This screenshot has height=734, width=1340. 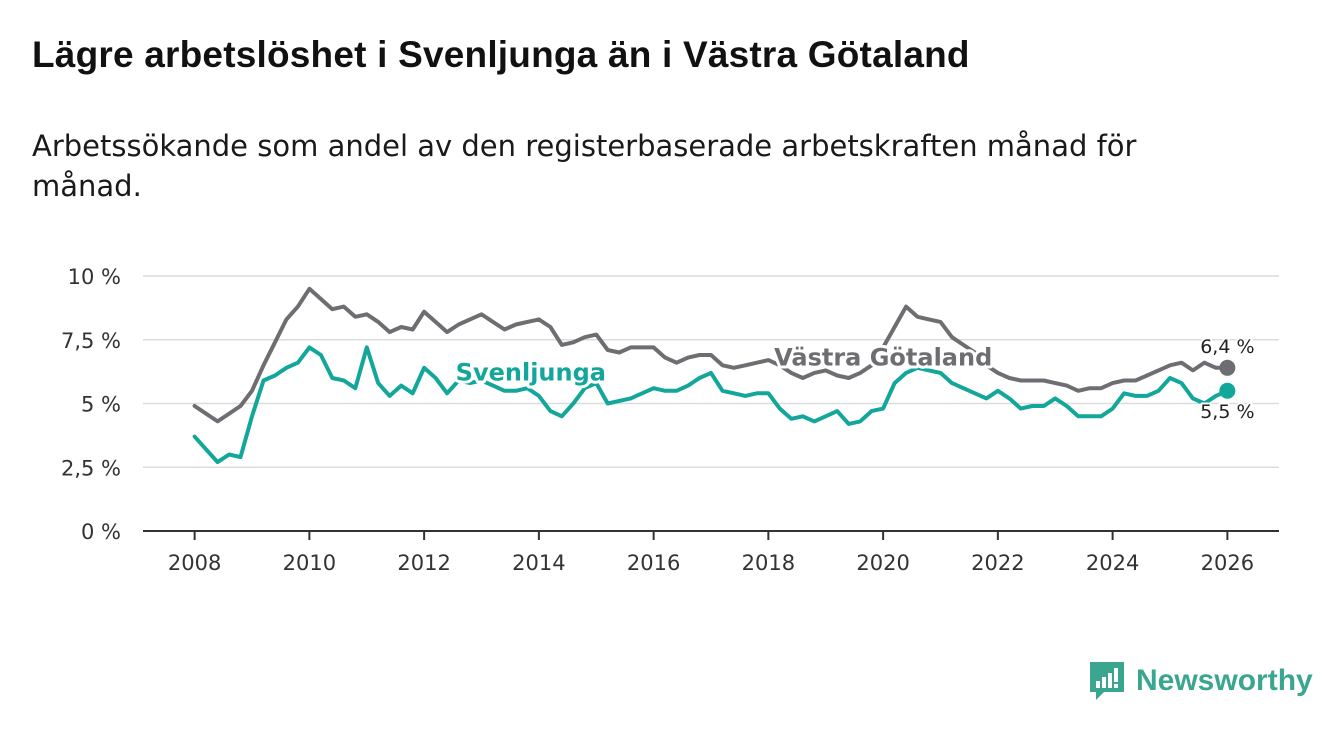 What do you see at coordinates (883, 357) in the screenshot?
I see `series-label-v-stra-g-taland: Västra Götaland` at bounding box center [883, 357].